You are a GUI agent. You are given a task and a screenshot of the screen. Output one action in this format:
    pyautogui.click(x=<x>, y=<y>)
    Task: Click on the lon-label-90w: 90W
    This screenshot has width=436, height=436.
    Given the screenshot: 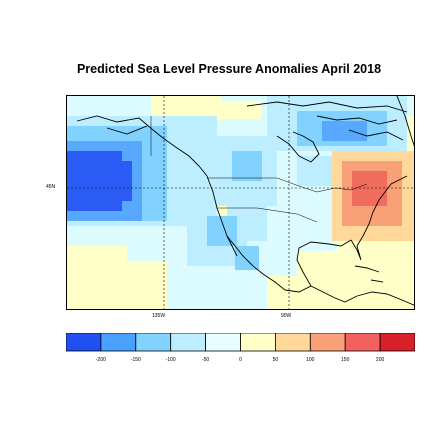 What is the action you would take?
    pyautogui.click(x=286, y=316)
    